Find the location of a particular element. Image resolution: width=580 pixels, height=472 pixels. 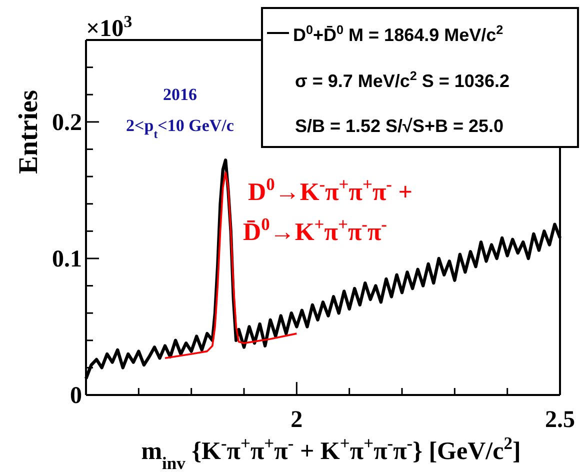

text: m$_{inv}$ {K$^{-}$π$^{+}$π$^{+}$π$^{-}$ + K$^{+}$π$^{+}$π$^{-}$π$^{-}$} [GeV/c$^{2}$] is located at coordinates (331, 452).